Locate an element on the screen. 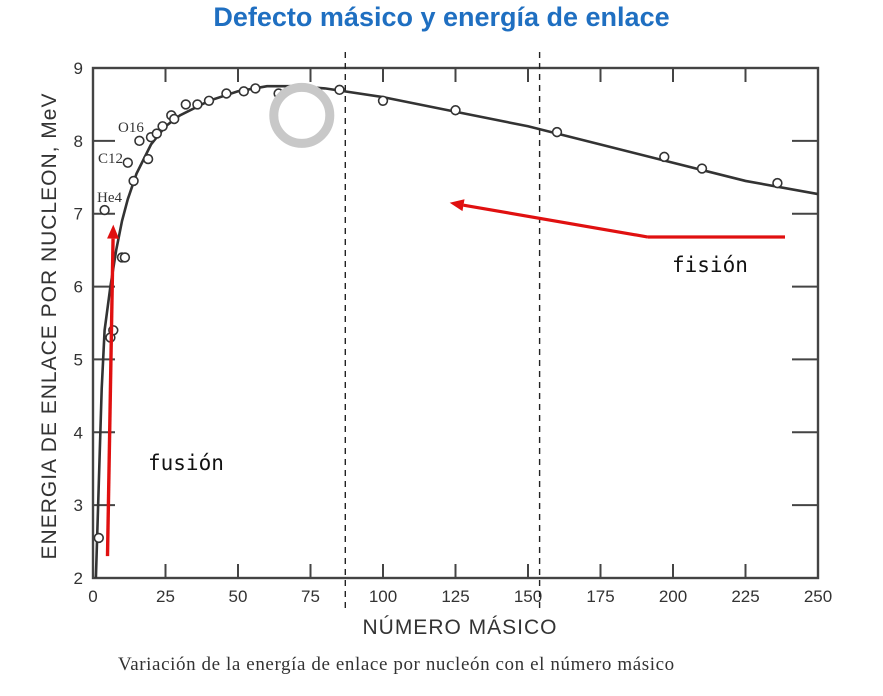  x-tick-label: 75 is located at coordinates (310, 596).